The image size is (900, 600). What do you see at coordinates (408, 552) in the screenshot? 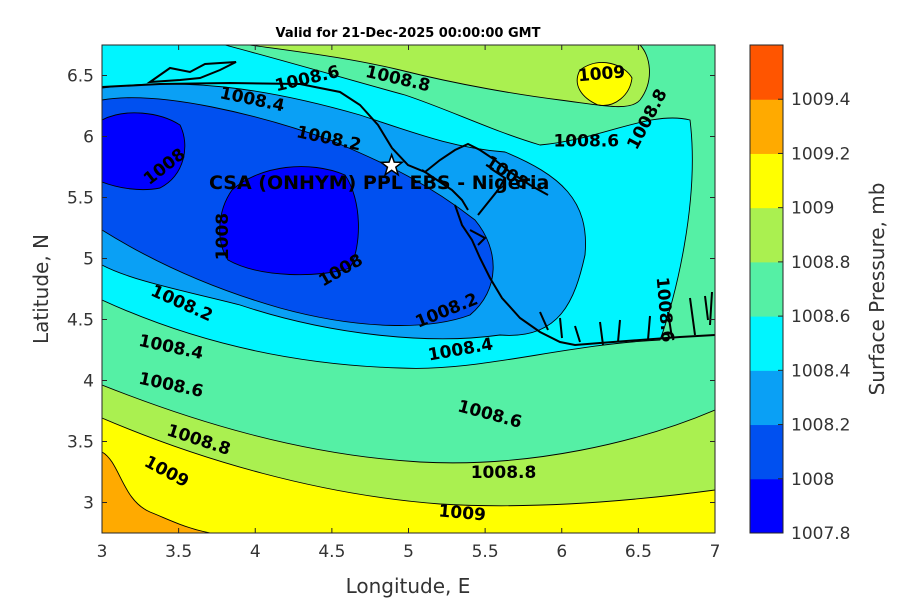
I see `x-tick-label: 5` at bounding box center [408, 552].